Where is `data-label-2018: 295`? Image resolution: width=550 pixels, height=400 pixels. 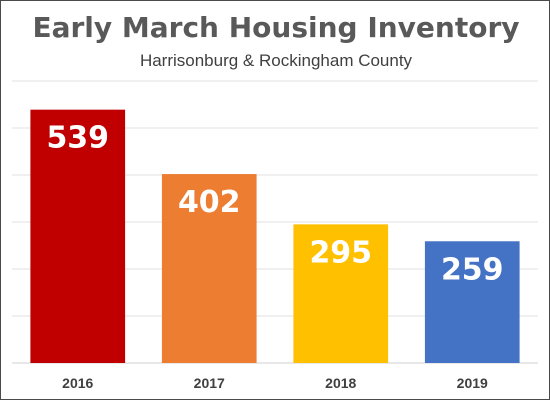
data-label-2018: 295 is located at coordinates (340, 252).